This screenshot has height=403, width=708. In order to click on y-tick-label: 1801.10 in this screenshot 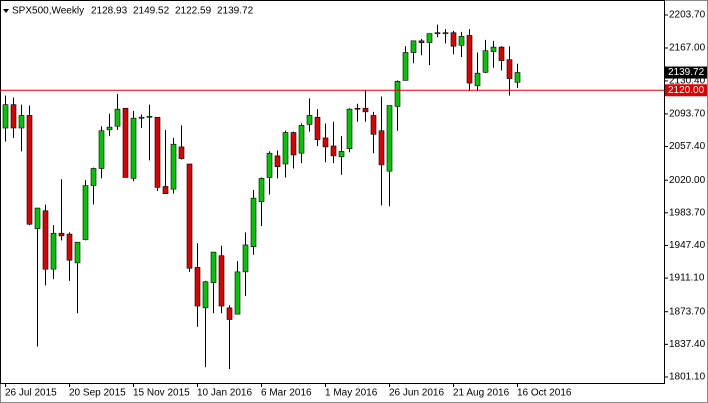, I will do `click(687, 377)`.